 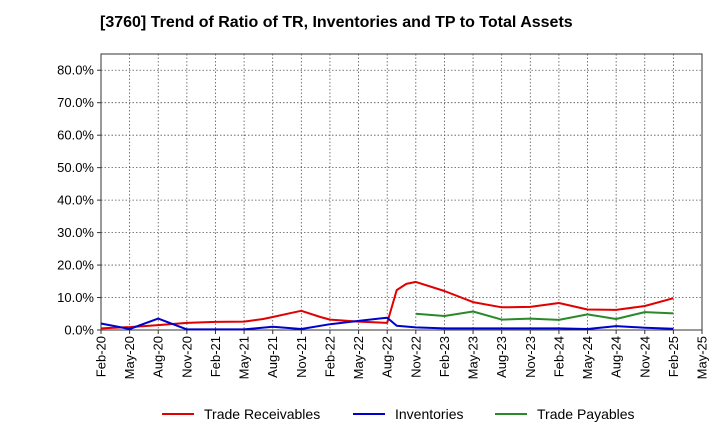 What do you see at coordinates (558, 356) in the screenshot?
I see `x-tick-label: Feb-24` at bounding box center [558, 356].